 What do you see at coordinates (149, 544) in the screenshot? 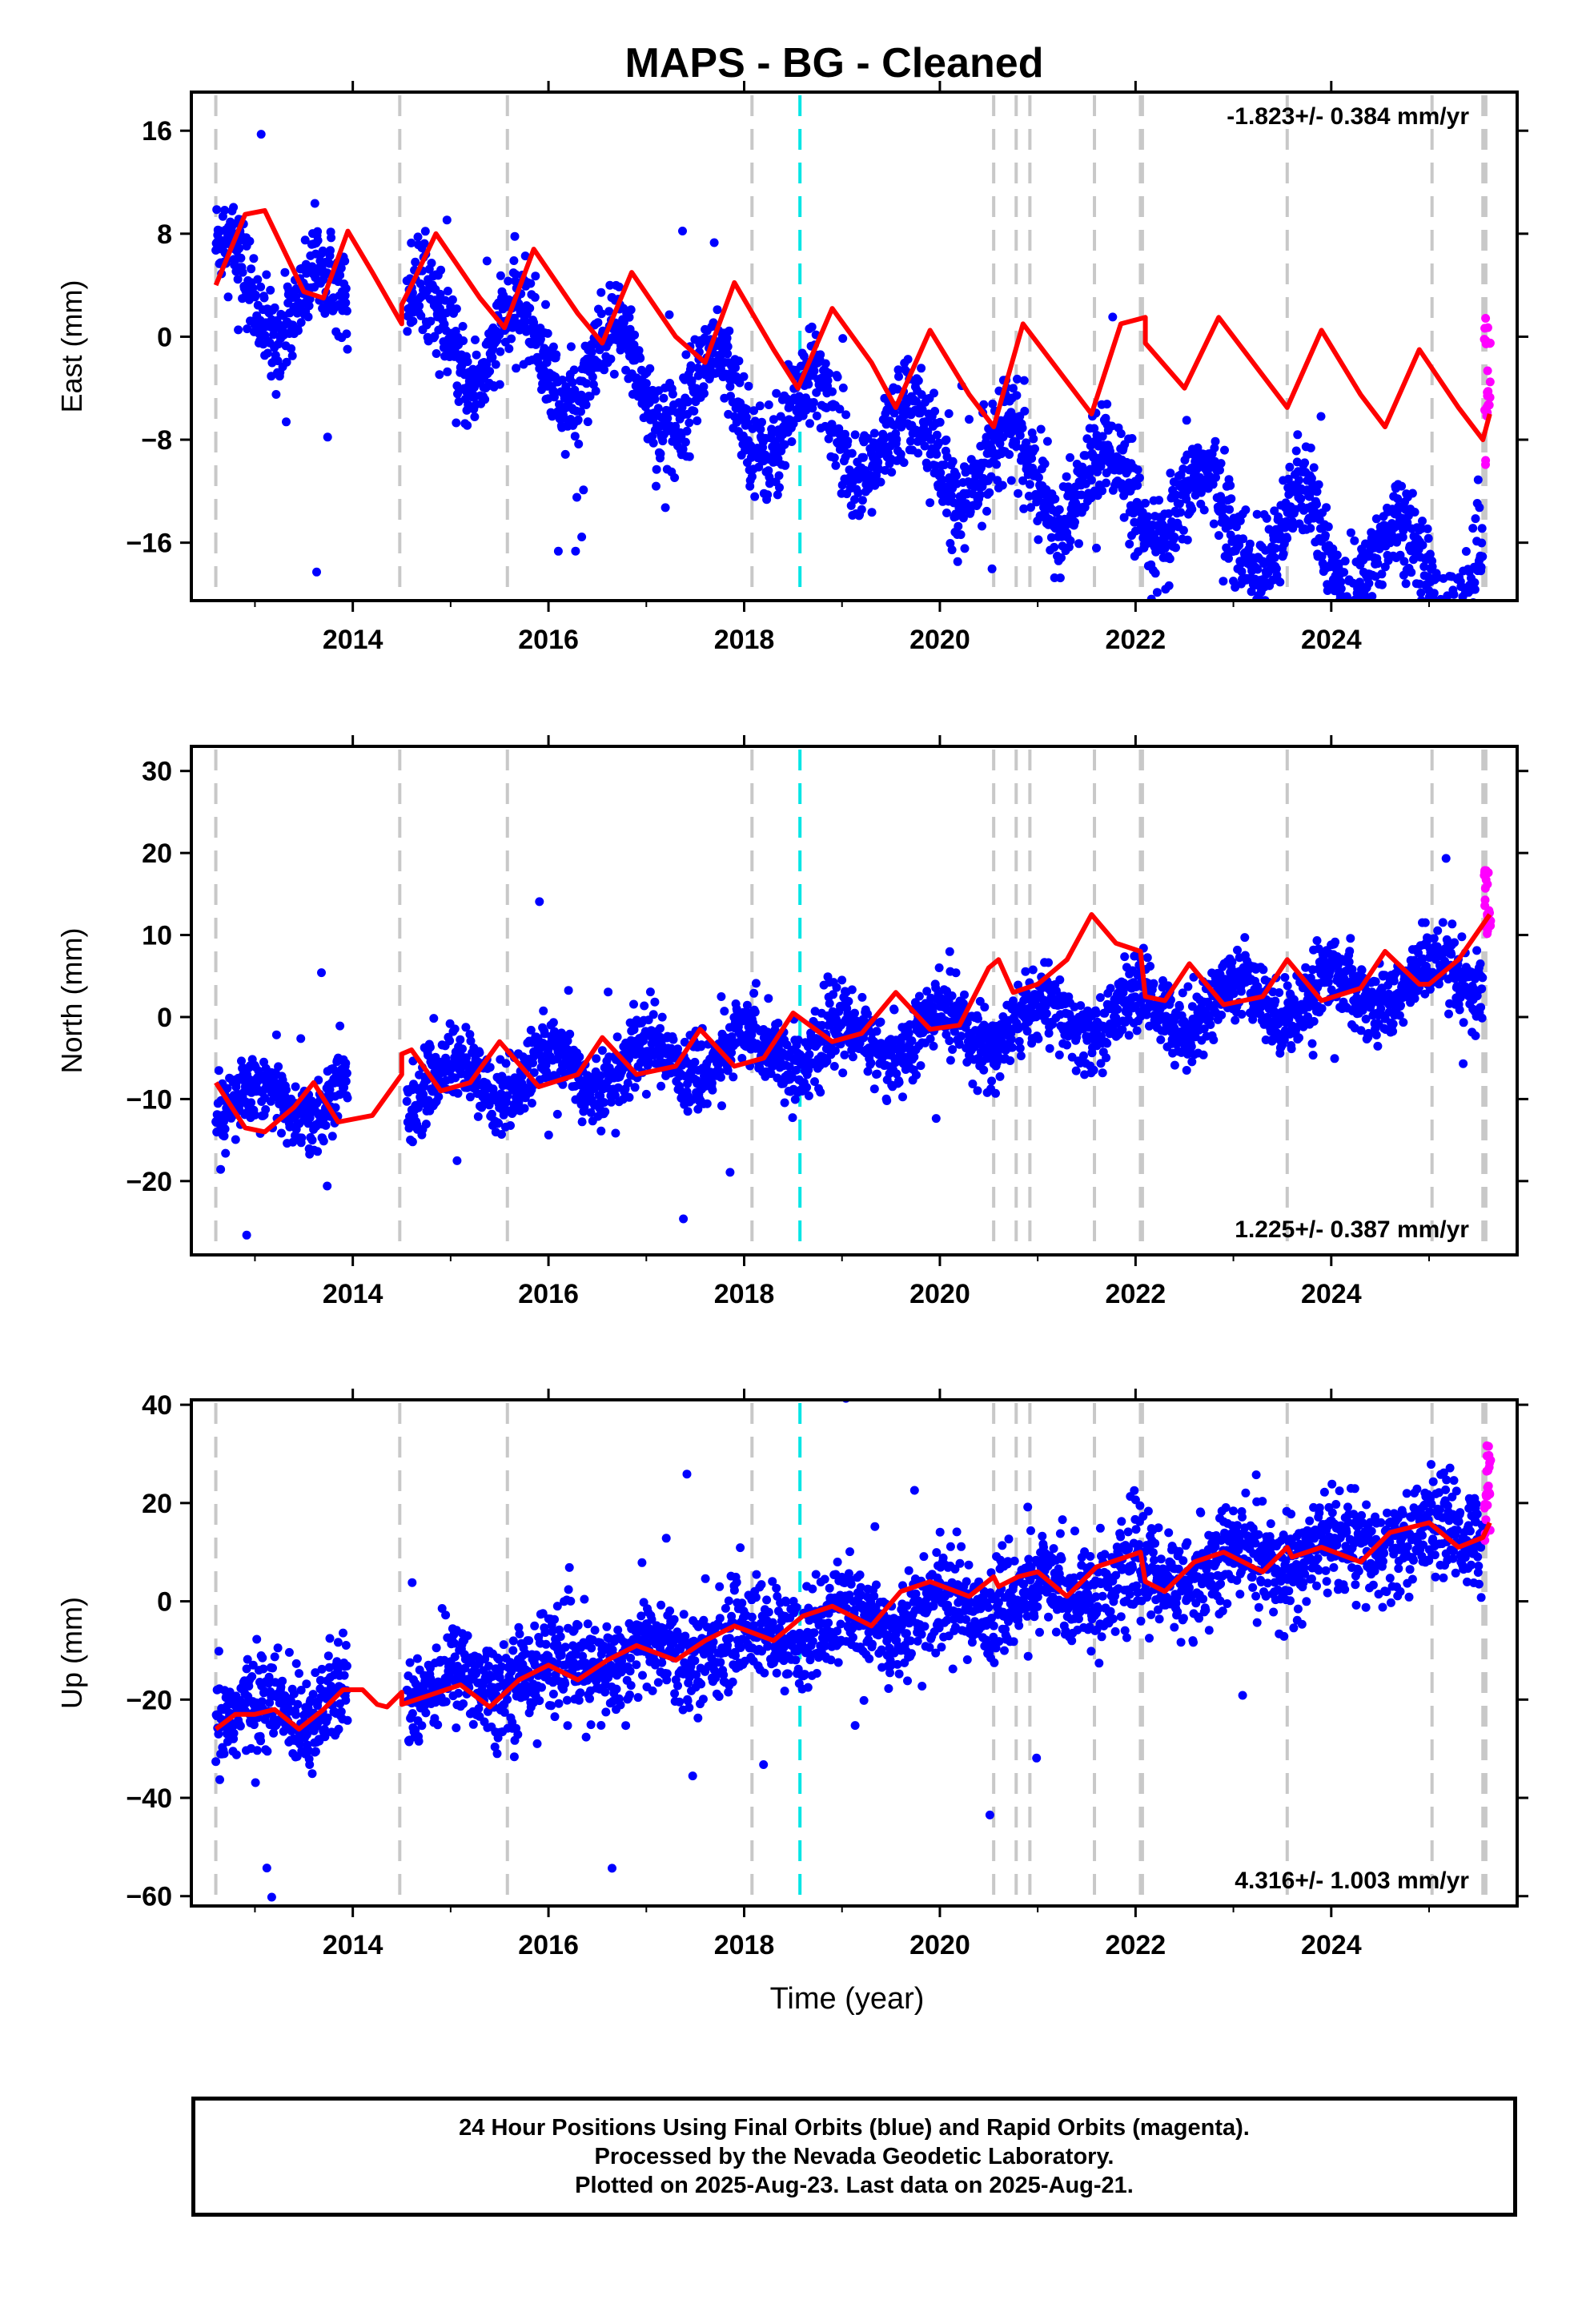
I see `y-tick-label: −16` at bounding box center [149, 544].